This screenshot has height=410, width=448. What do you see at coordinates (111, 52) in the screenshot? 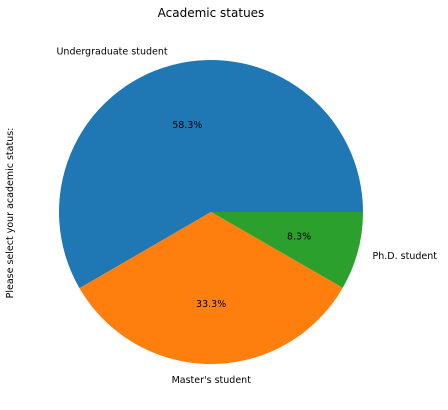
I see `slice-category-label-1: Undergraduate student` at bounding box center [111, 52].